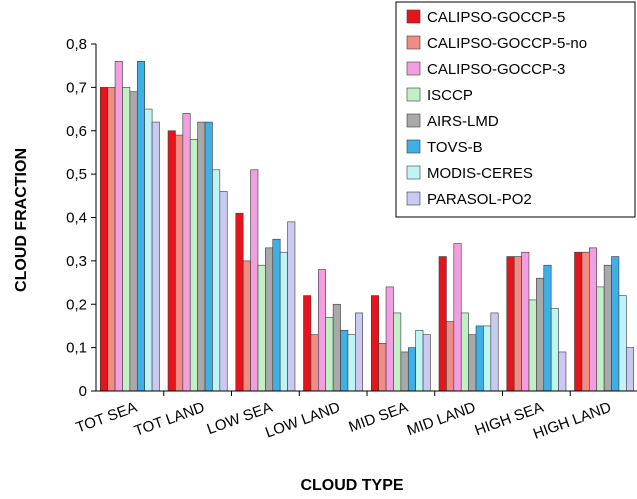 The image size is (637, 499). I want to click on y-ticks: 0 0,1 0,2 0,3 0,4 0,5 0,6 0,7 0,8, so click(81, 218).